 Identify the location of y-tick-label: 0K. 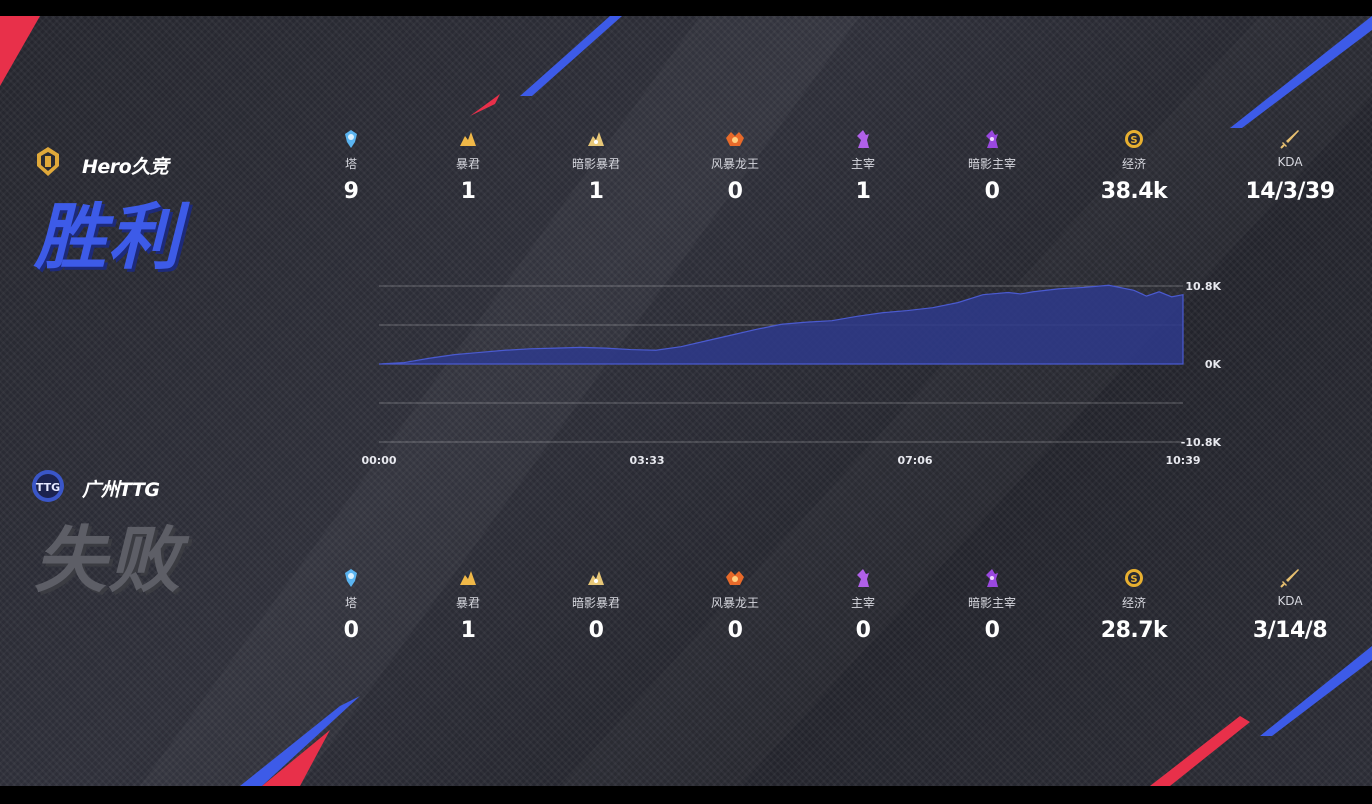
(1213, 364).